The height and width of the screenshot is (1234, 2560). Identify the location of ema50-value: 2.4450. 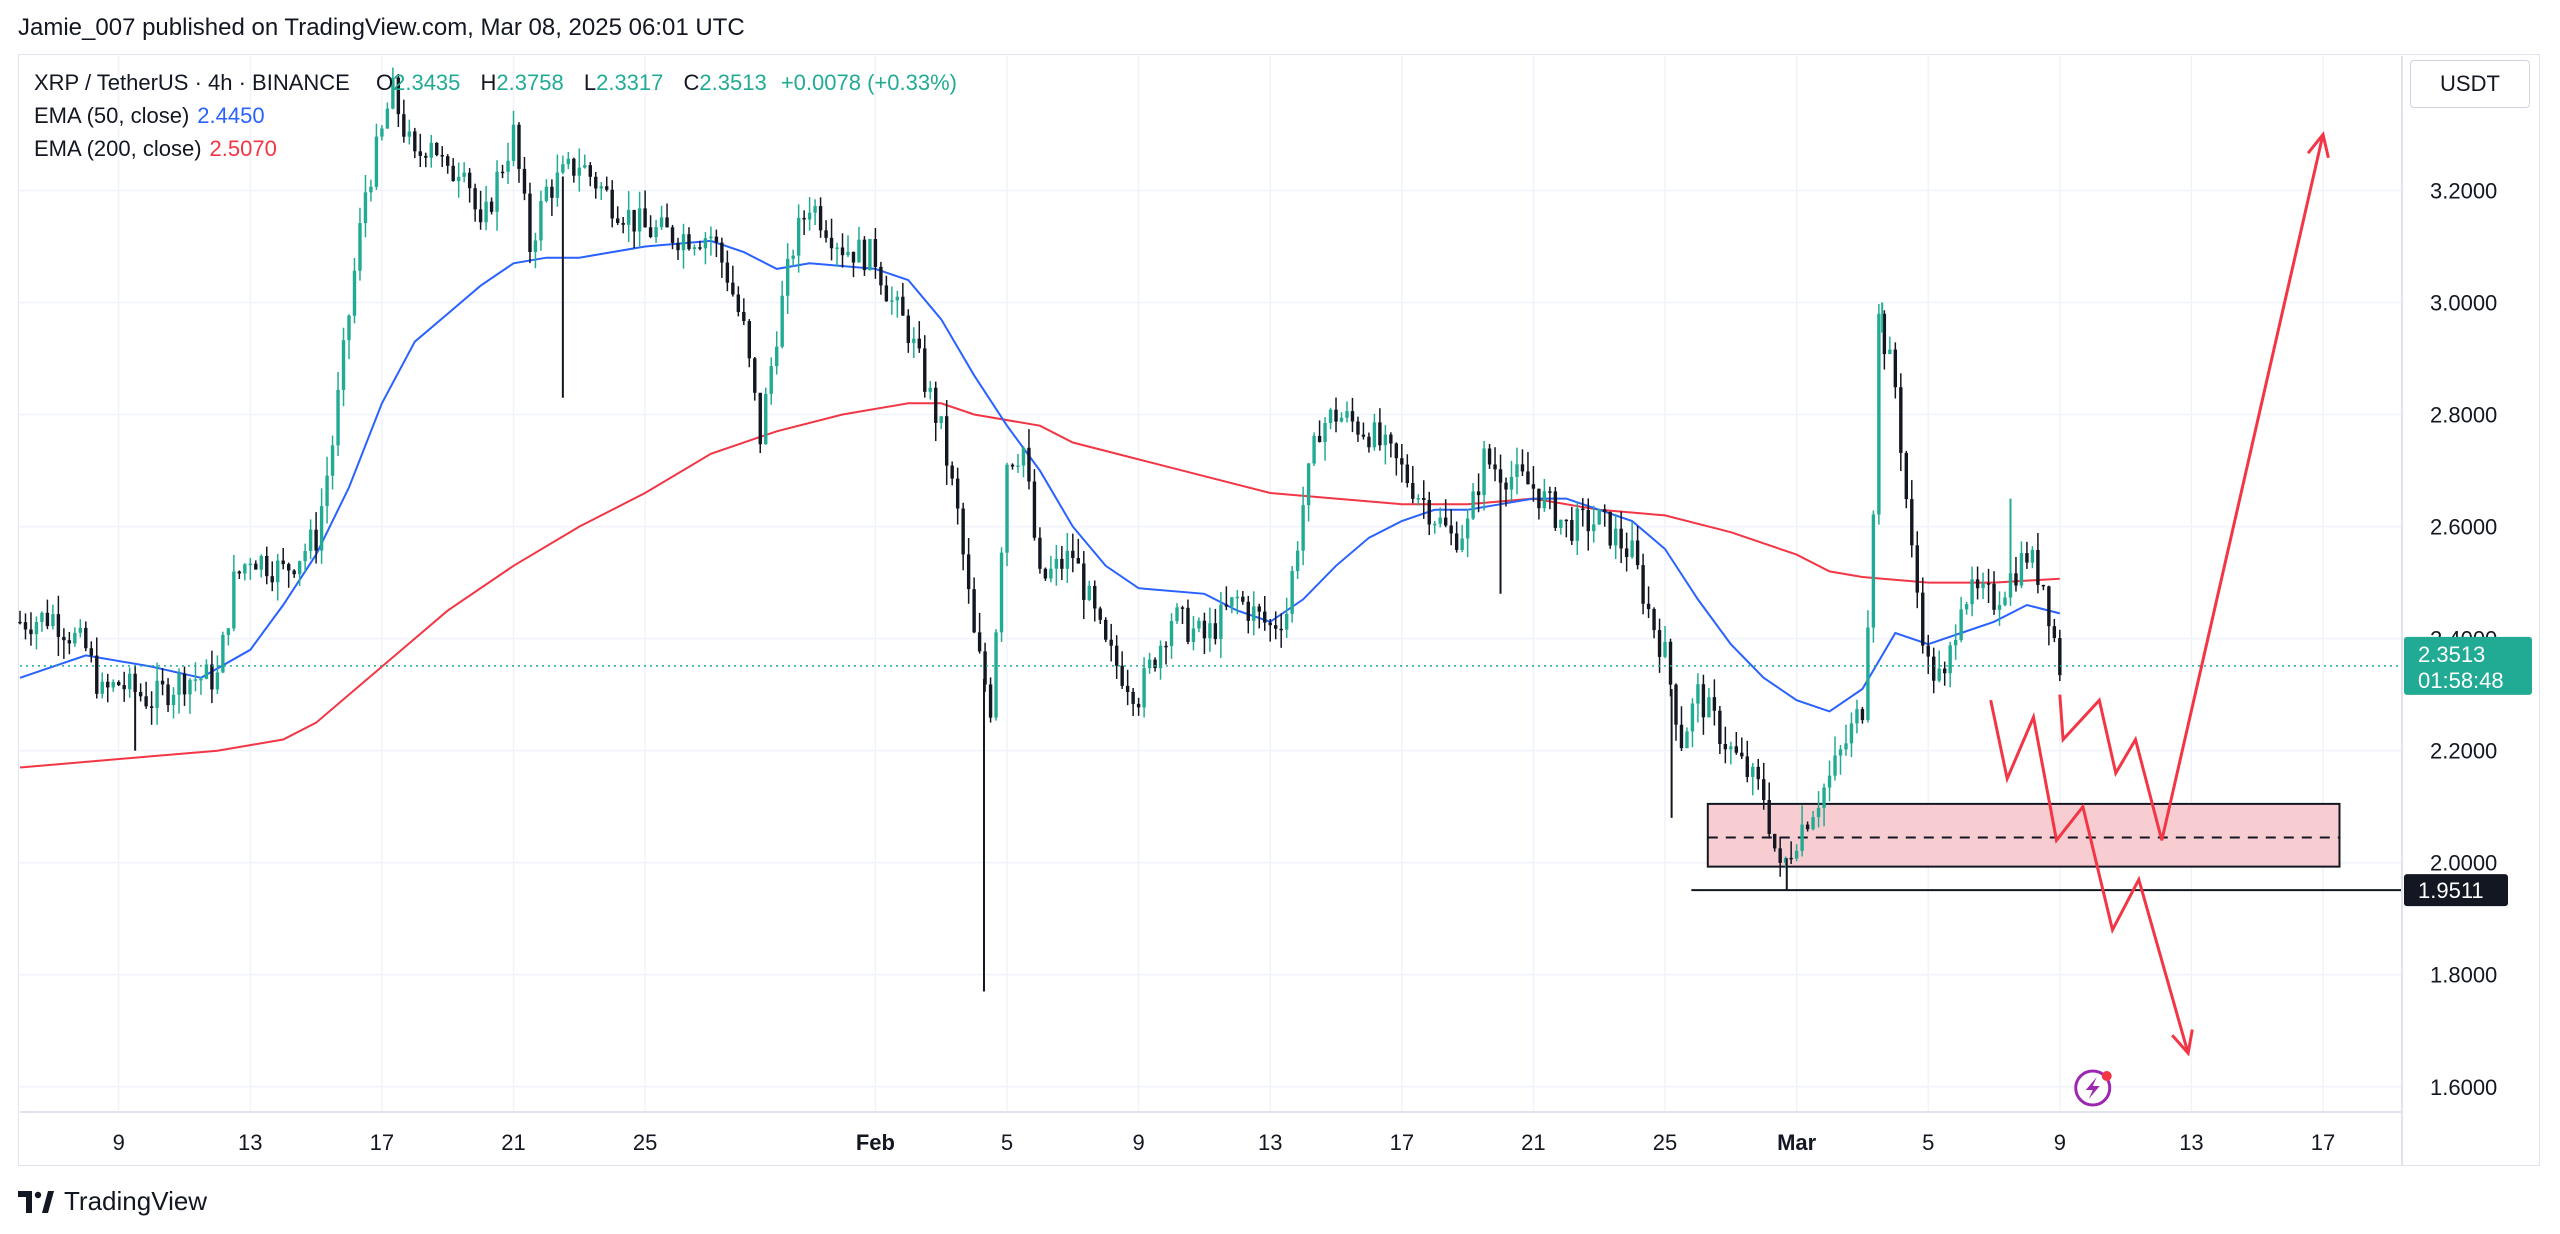
(231, 115).